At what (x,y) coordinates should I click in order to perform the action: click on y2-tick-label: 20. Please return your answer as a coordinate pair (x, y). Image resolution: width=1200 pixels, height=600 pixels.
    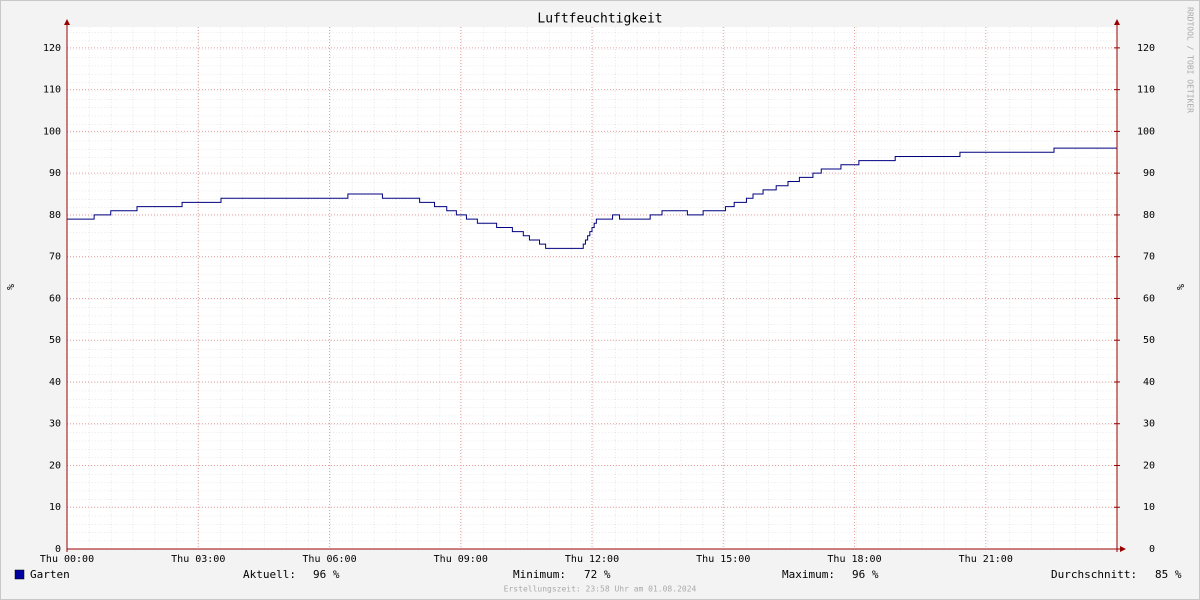
    Looking at the image, I should click on (1149, 465).